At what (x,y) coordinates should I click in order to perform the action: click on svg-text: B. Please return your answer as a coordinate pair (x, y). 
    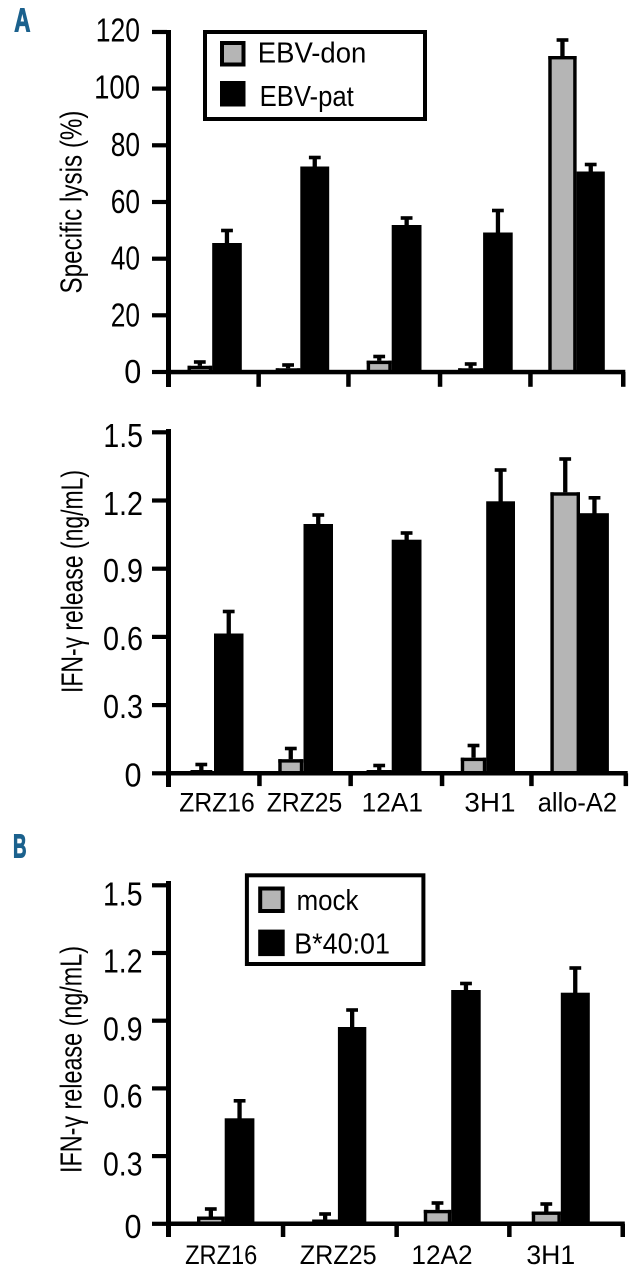
    Looking at the image, I should click on (20, 846).